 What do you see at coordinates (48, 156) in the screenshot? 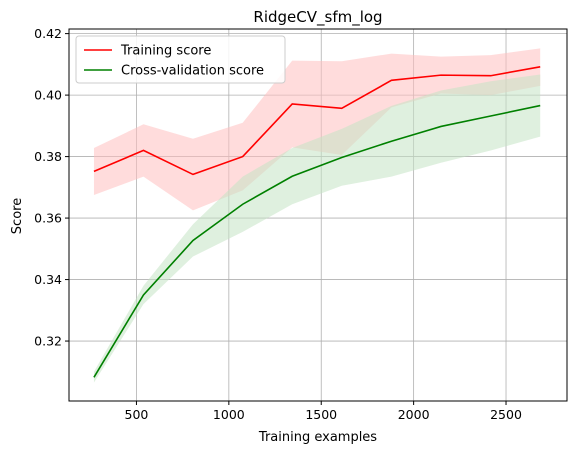
I see `y-tick-label: 0.38` at bounding box center [48, 156].